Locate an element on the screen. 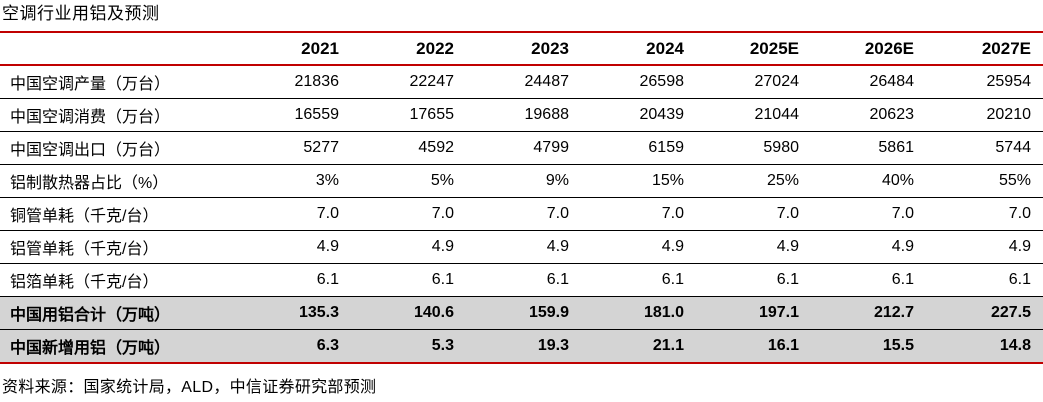  table-row: 中国新增用铝（万吨） 6.3 5.3 19.3 21.1 16.1 15.5 14.8 is located at coordinates (521, 346).